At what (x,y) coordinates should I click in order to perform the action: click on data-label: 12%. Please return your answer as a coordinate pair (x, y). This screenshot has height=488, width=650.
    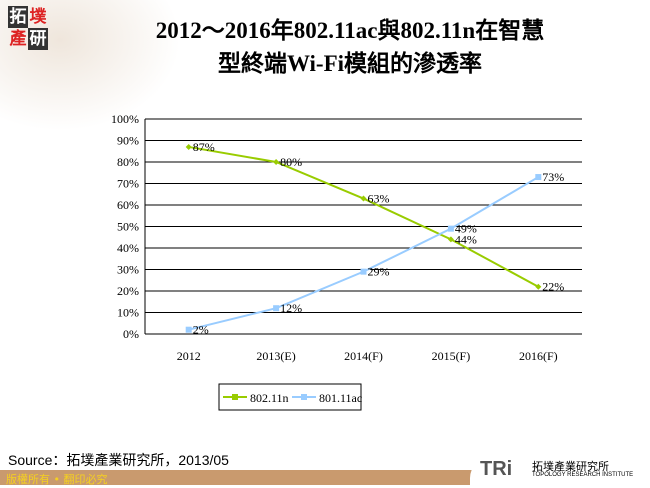
    Looking at the image, I should click on (291, 308).